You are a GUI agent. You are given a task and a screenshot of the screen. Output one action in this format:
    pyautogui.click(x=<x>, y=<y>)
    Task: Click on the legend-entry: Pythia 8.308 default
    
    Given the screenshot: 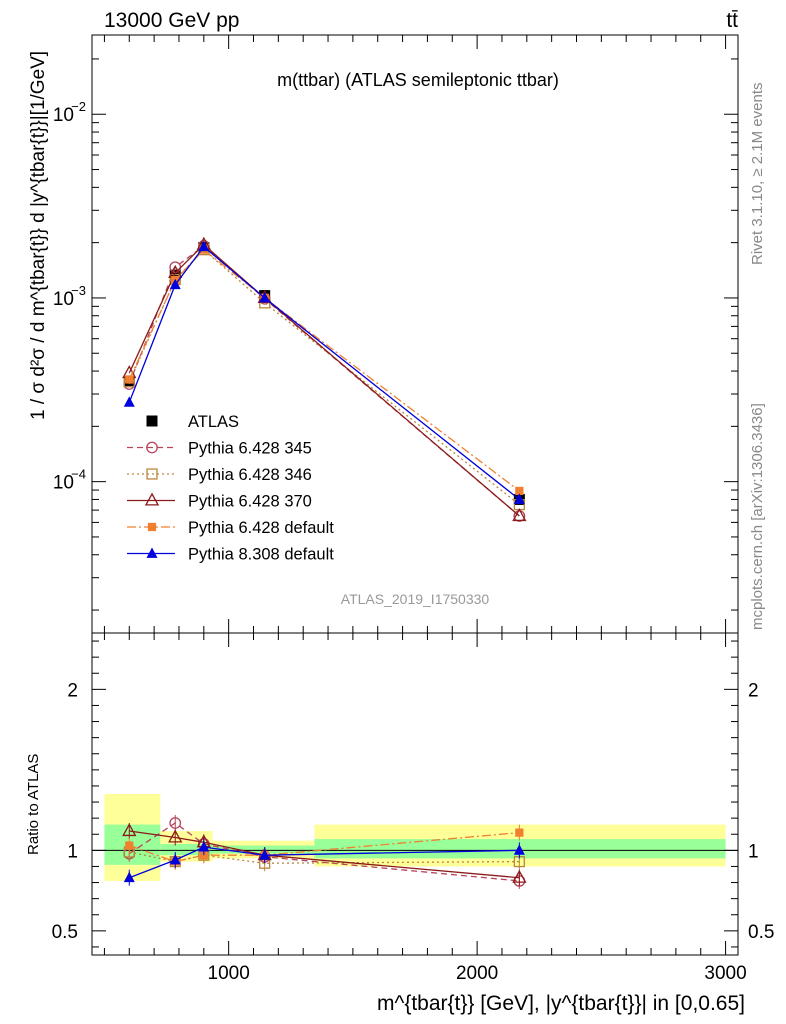 What is the action you would take?
    pyautogui.click(x=230, y=555)
    